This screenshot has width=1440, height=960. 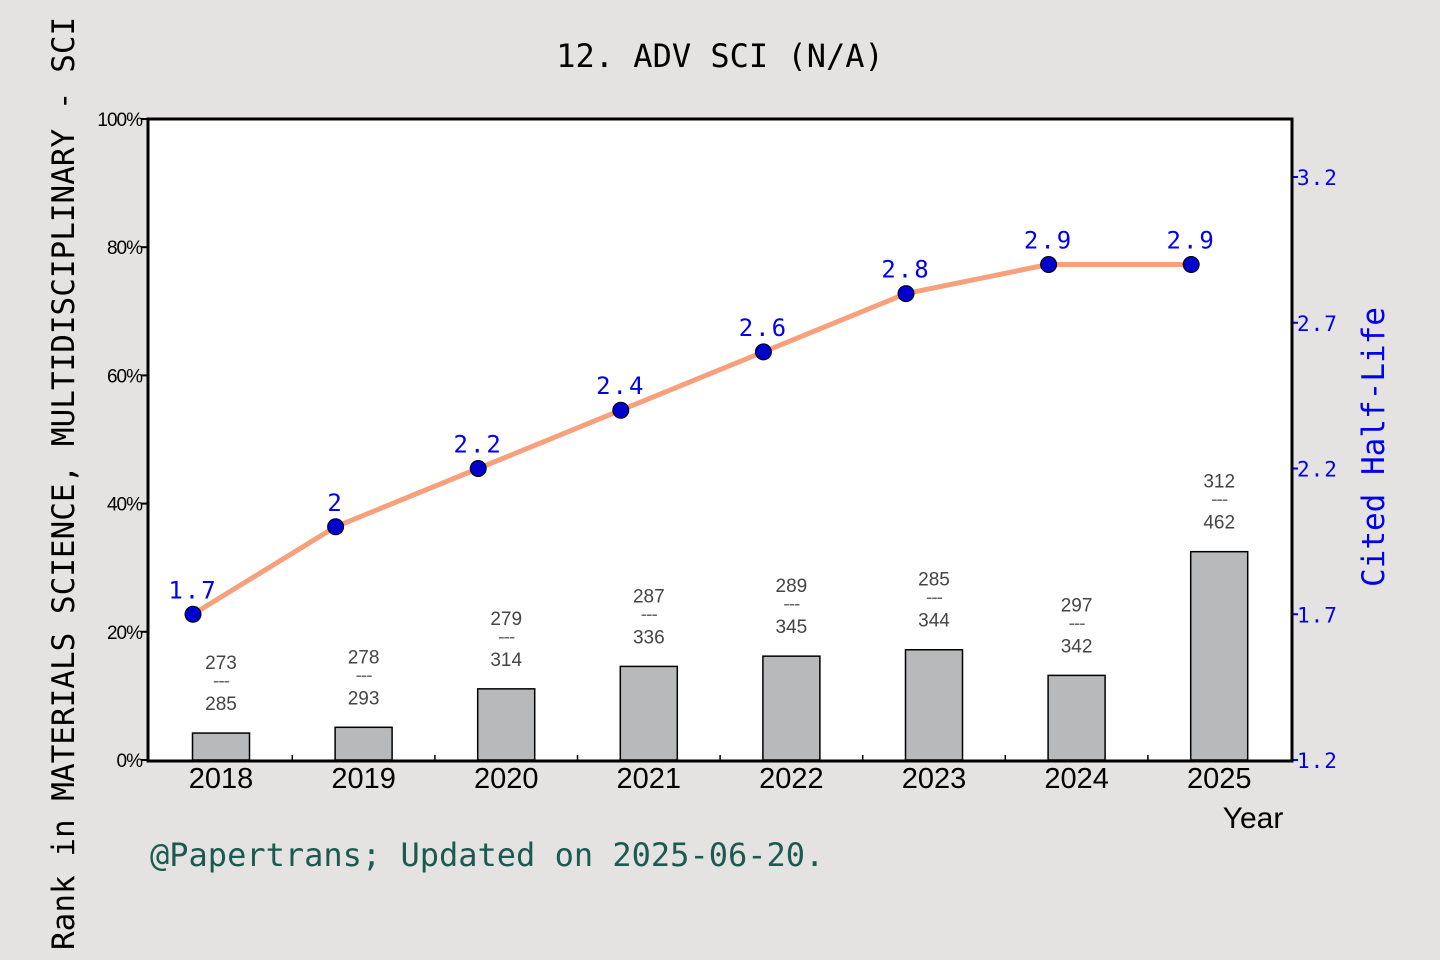 I want to click on cited-half-life-point-2022, so click(x=763, y=352).